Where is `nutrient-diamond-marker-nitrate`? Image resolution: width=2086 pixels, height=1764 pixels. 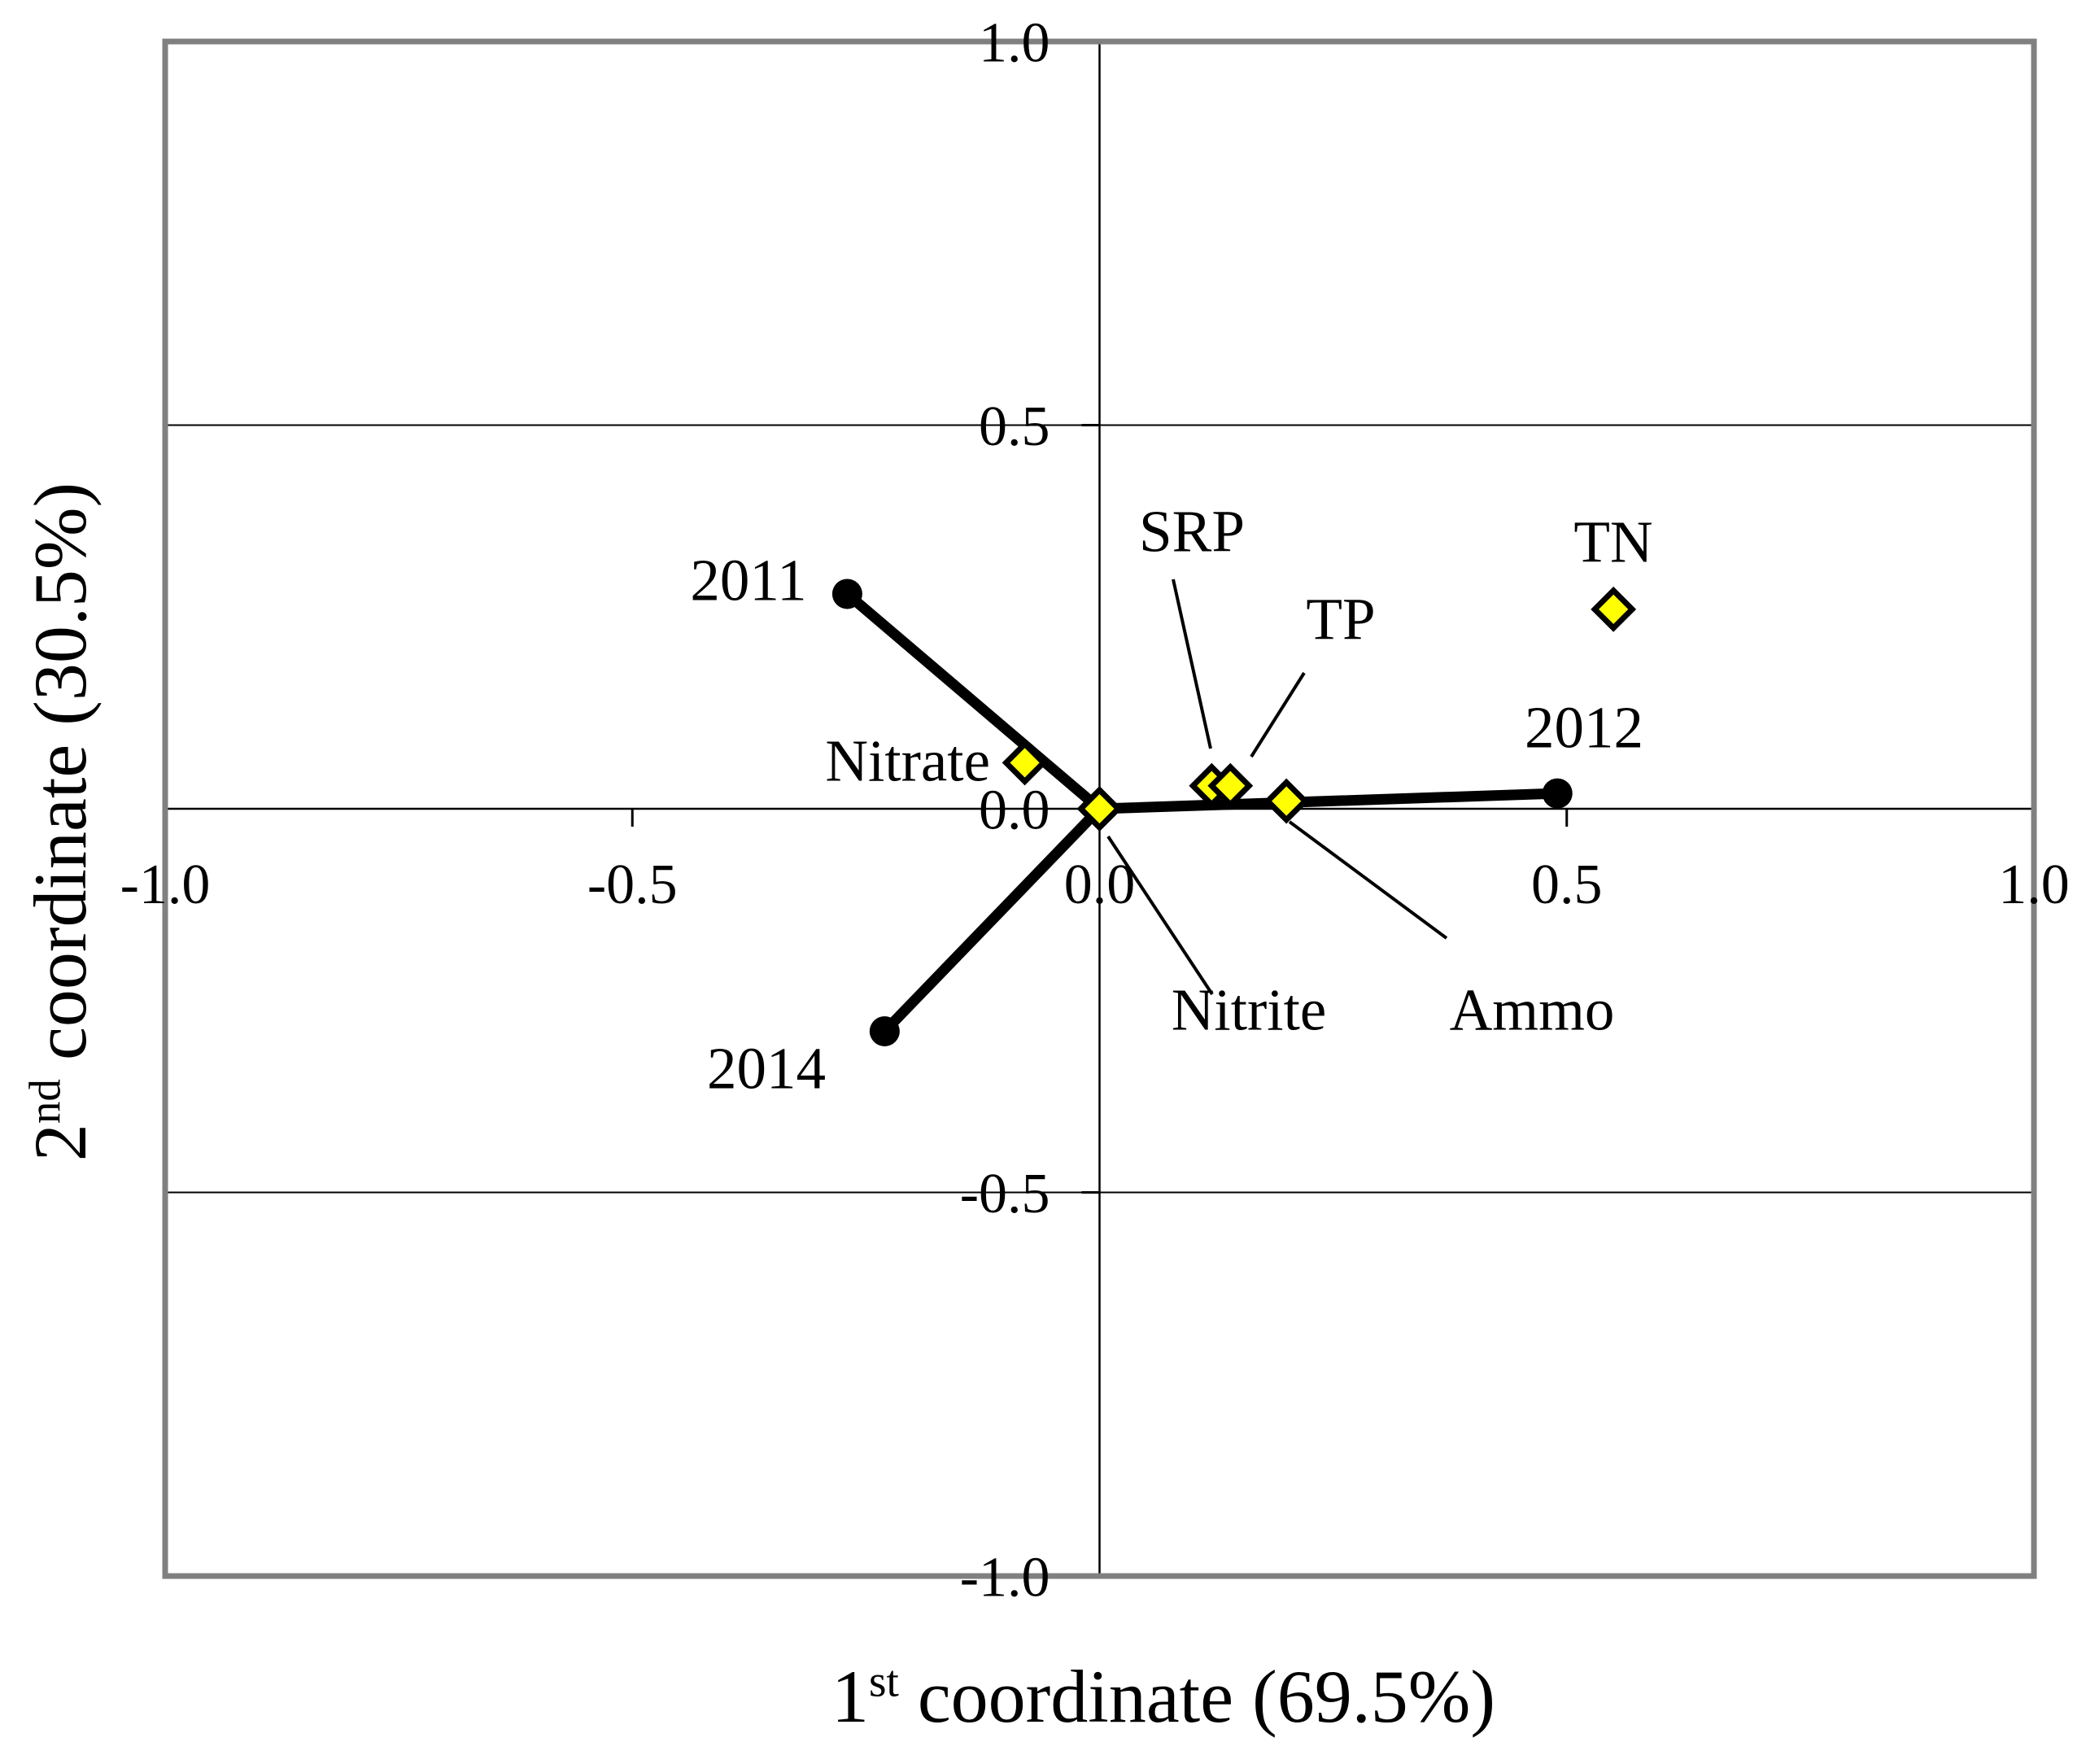
nutrient-diamond-marker-nitrate is located at coordinates (1025, 763).